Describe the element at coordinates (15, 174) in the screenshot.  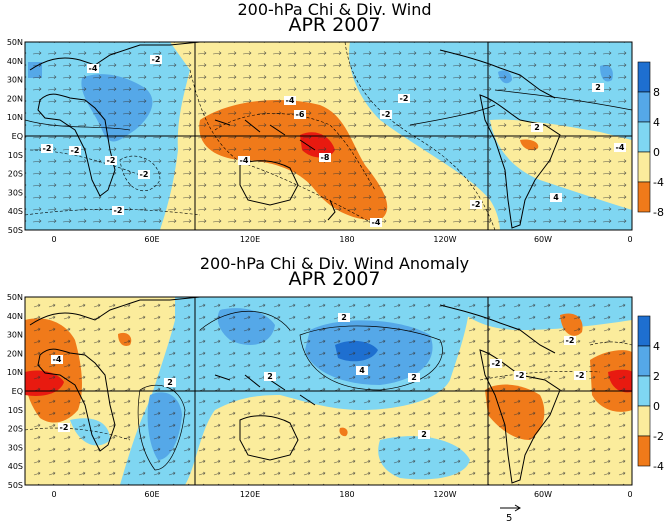
I see `latitude-label: 20S` at that location.